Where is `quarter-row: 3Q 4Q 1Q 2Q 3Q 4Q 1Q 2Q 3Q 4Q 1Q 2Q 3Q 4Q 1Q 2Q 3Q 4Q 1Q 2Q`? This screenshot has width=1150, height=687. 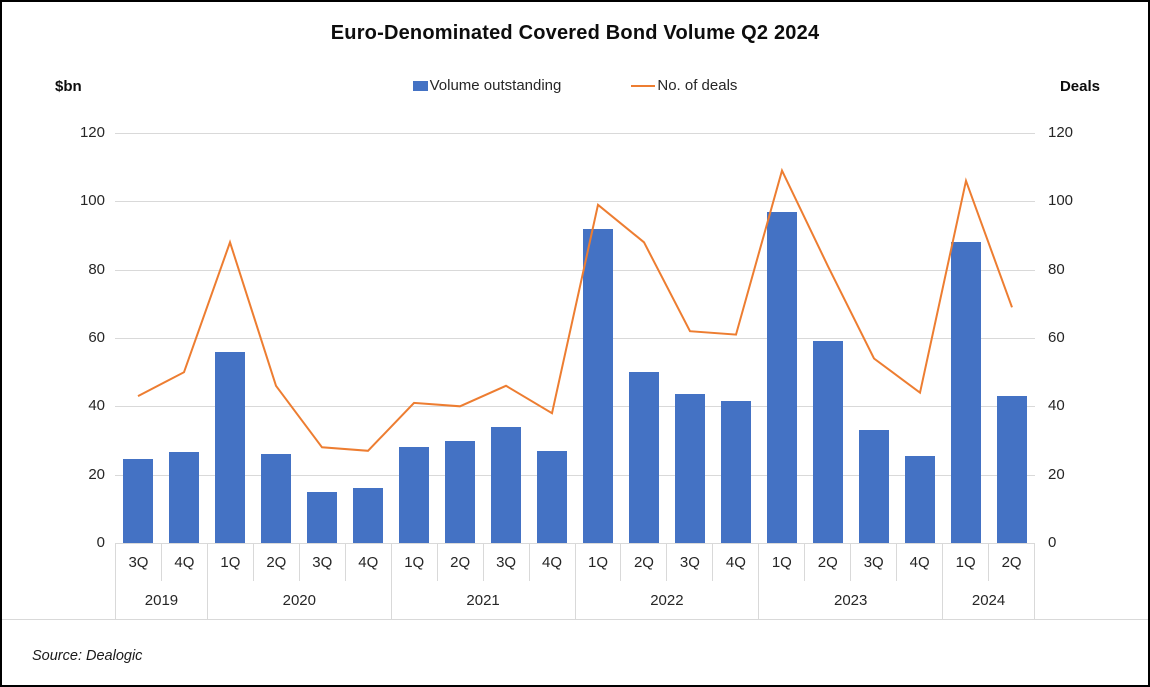 quarter-row: 3Q 4Q 1Q 2Q 3Q 4Q 1Q 2Q 3Q 4Q 1Q 2Q 3Q 4Q 1Q 2Q 3Q 4Q 1Q 2Q is located at coordinates (575, 562).